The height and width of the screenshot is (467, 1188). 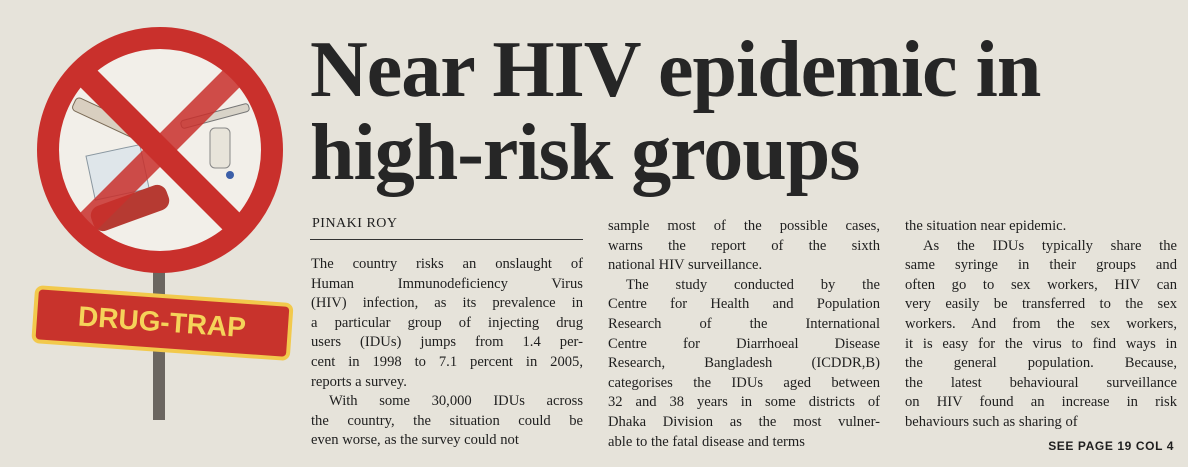 What do you see at coordinates (447, 303) in the screenshot?
I see `text-line: (HIV) infection, as its prevalence in` at bounding box center [447, 303].